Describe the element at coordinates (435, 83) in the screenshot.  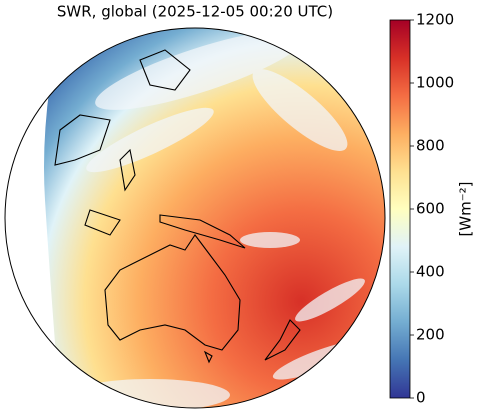
I see `colorbar-tick-label: 1000` at that location.